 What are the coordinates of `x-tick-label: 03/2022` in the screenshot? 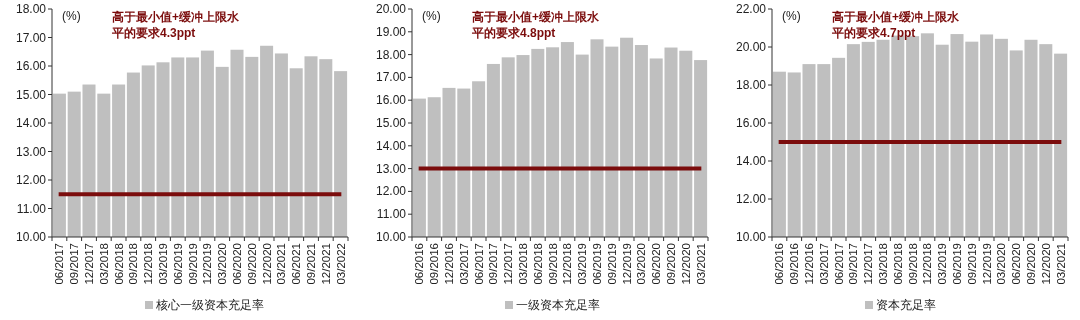 It's located at (340, 264).